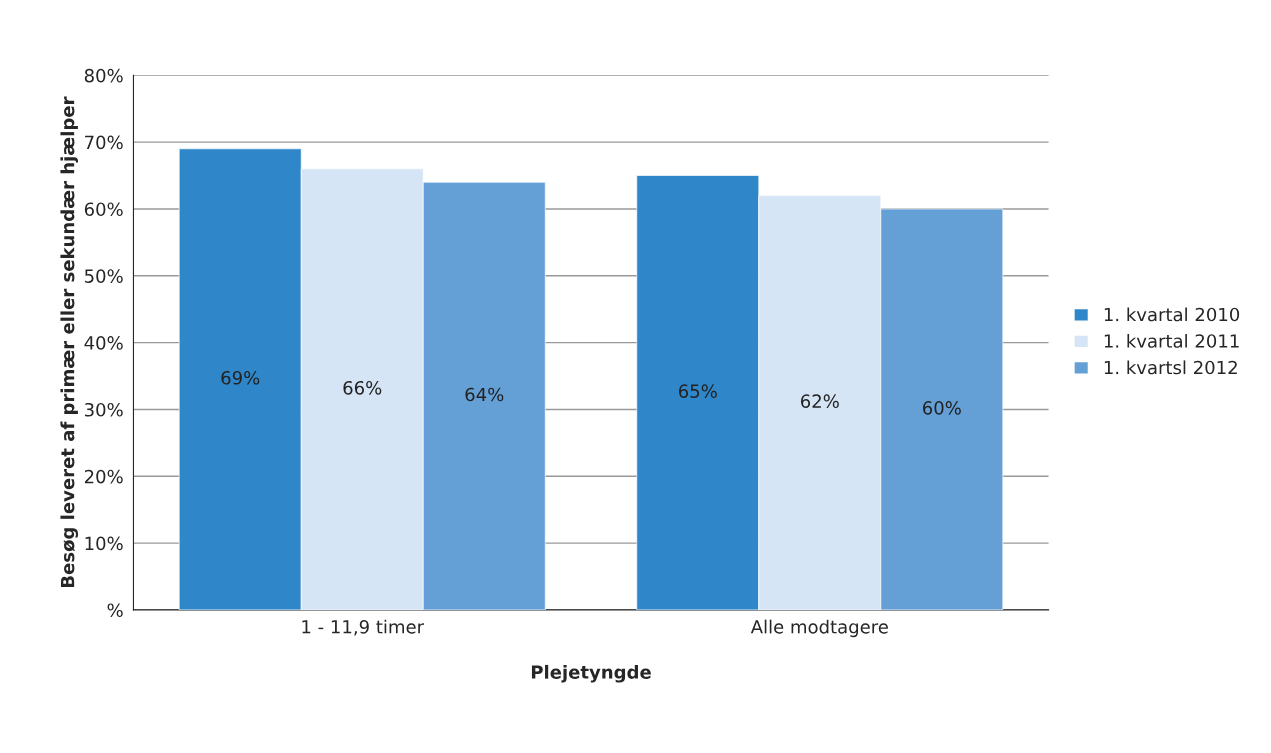 The image size is (1271, 753). Describe the element at coordinates (1170, 367) in the screenshot. I see `legend-label: 1. kvartsl 2012` at that location.